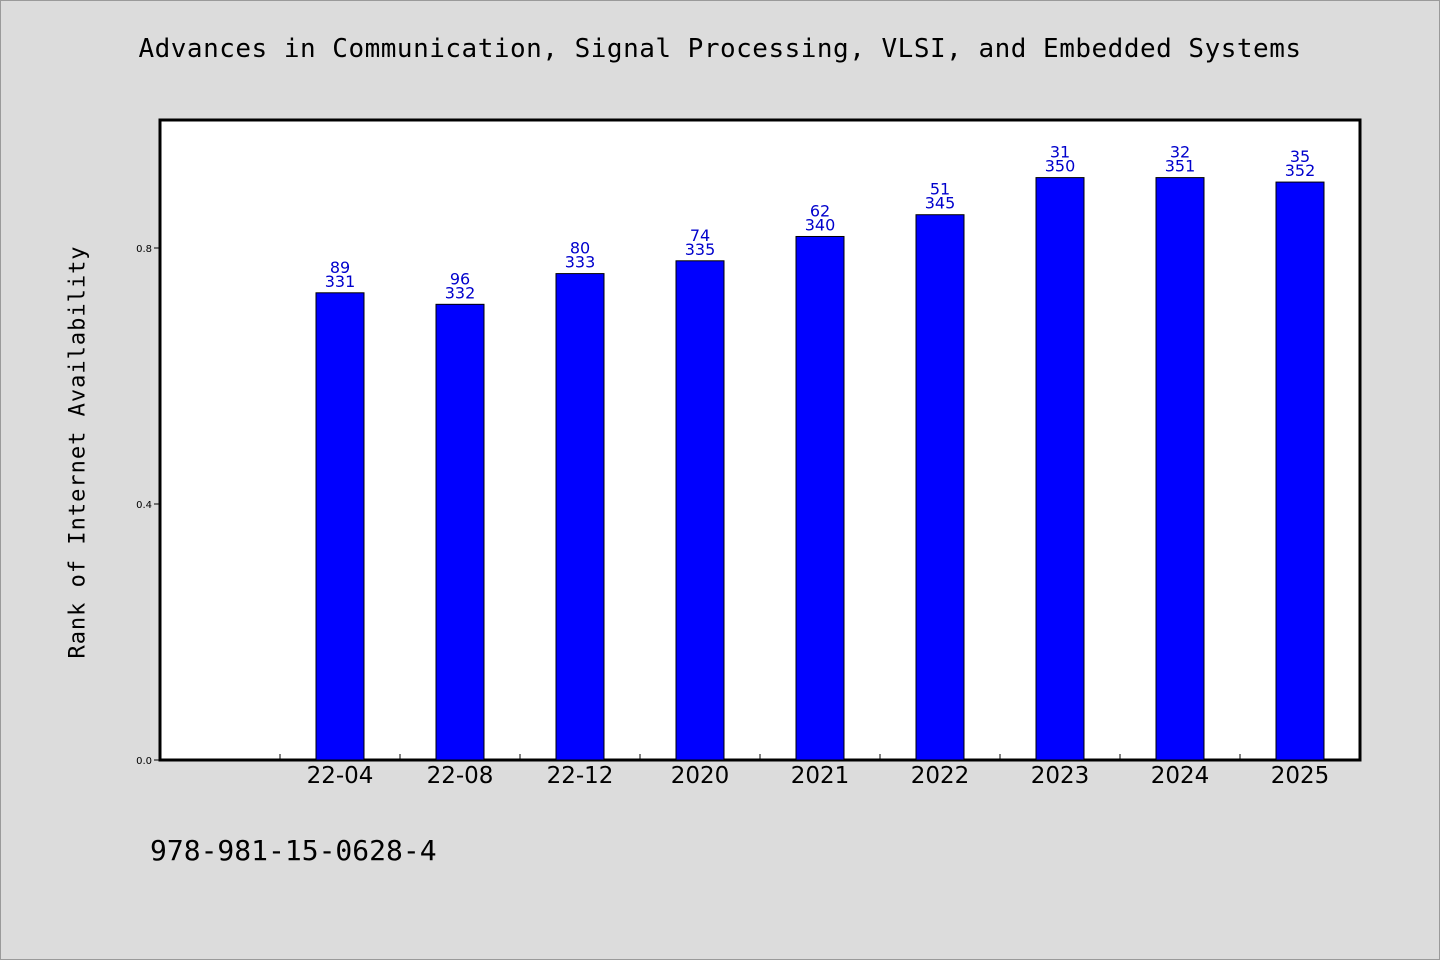 This screenshot has height=960, width=1440. I want to click on x-tick-label: 2022, so click(940, 776).